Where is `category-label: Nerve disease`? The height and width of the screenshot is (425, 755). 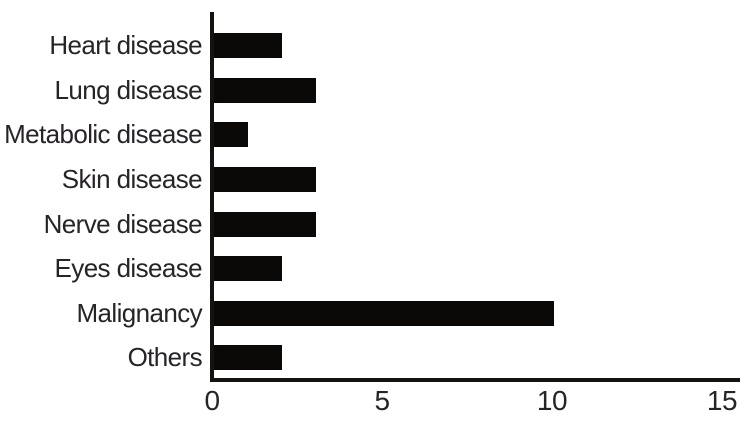 category-label: Nerve disease is located at coordinates (123, 223).